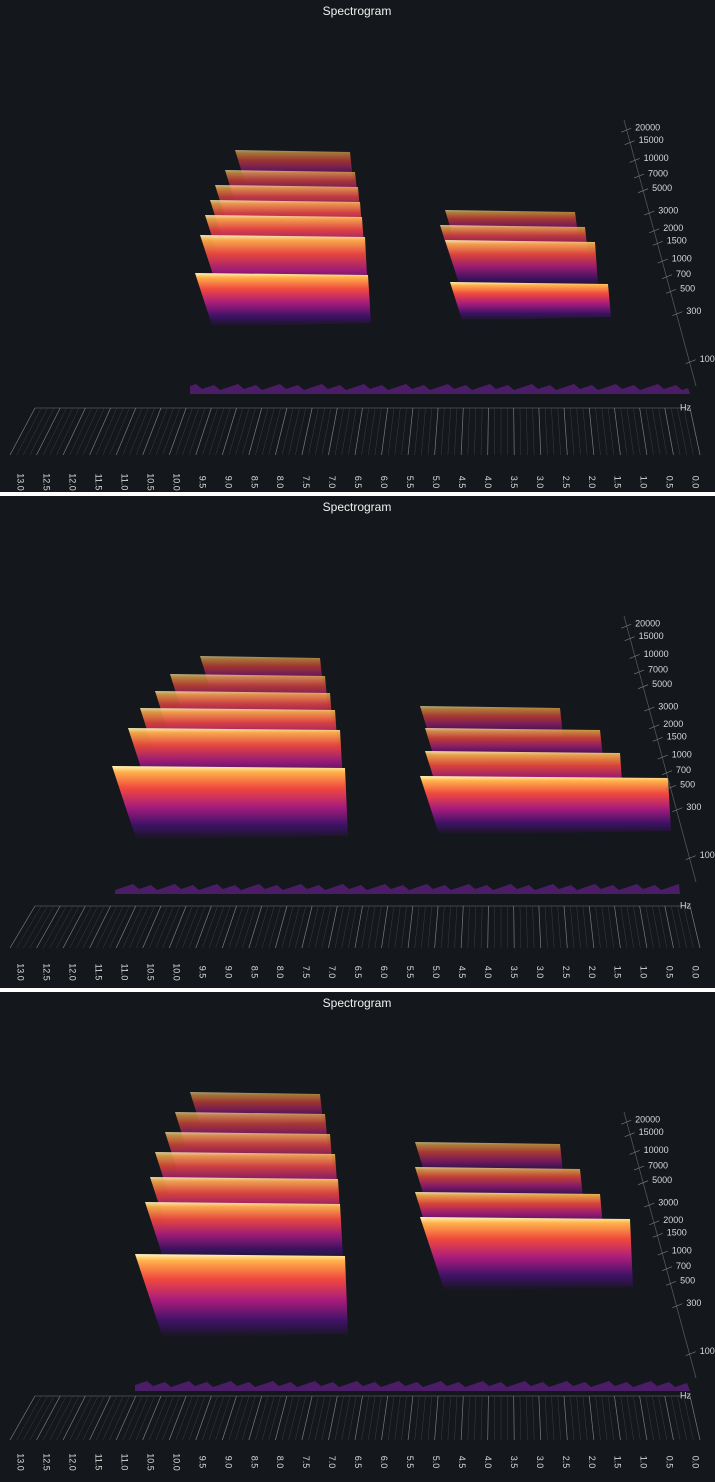  Describe the element at coordinates (618, 972) in the screenshot. I see `x-tick-label: 1.5` at that location.